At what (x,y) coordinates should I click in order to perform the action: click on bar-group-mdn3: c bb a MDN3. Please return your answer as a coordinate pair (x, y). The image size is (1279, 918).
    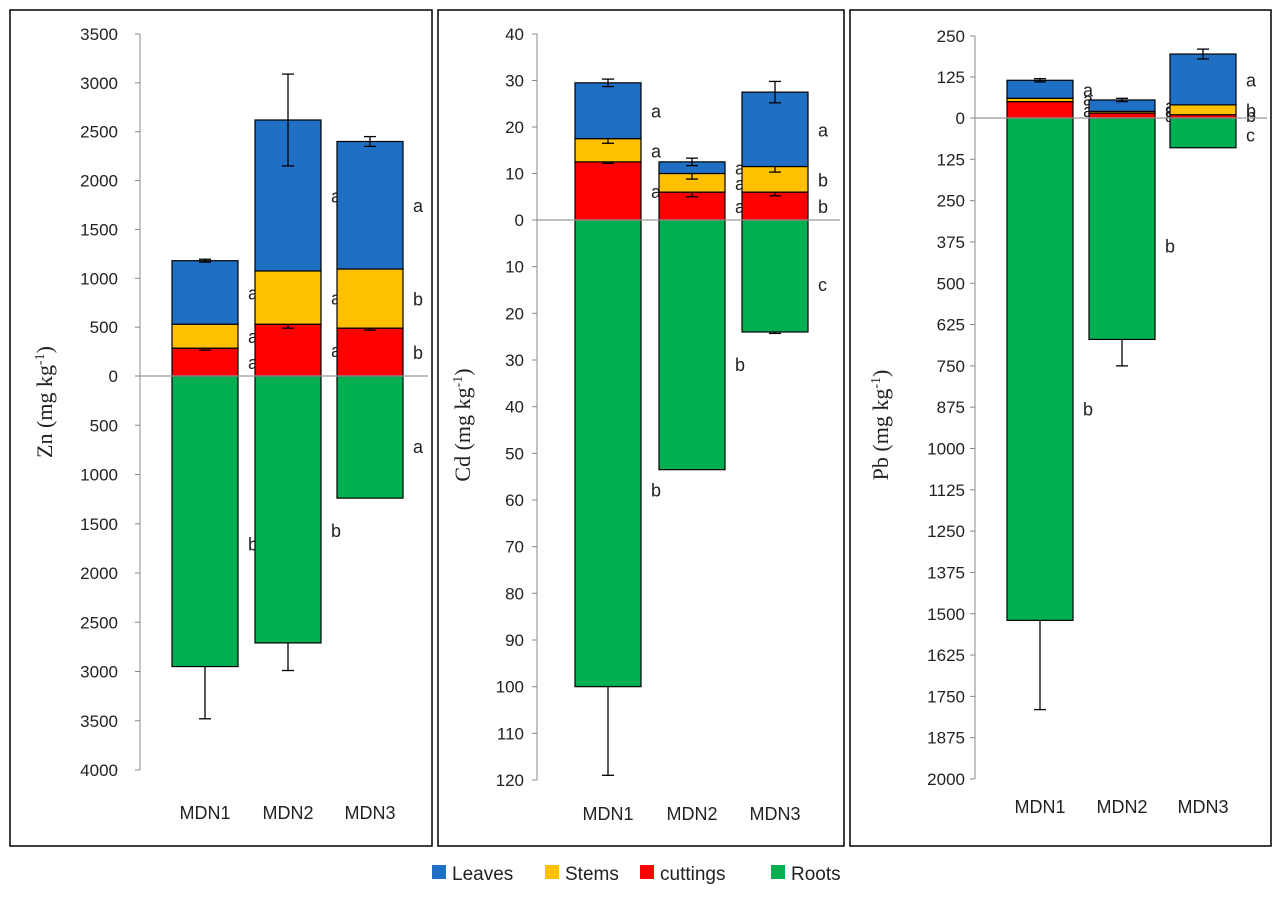
    Looking at the image, I should click on (785, 452).